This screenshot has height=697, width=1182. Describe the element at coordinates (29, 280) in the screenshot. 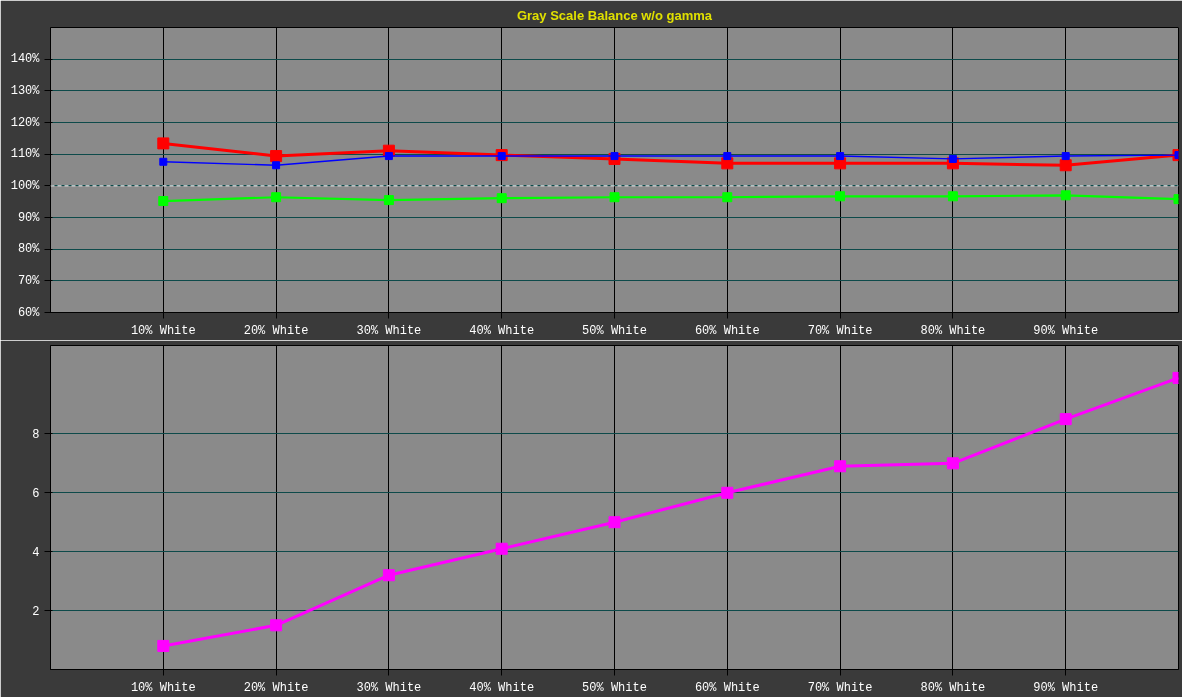

I see `y-tick-label: 70%` at that location.